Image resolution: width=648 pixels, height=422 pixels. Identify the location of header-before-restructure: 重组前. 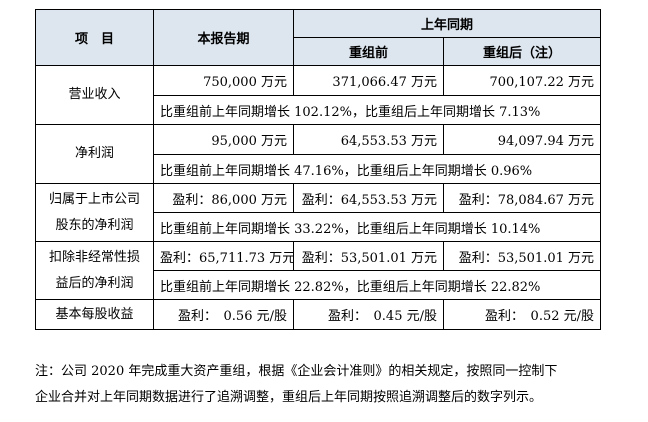
(368, 51).